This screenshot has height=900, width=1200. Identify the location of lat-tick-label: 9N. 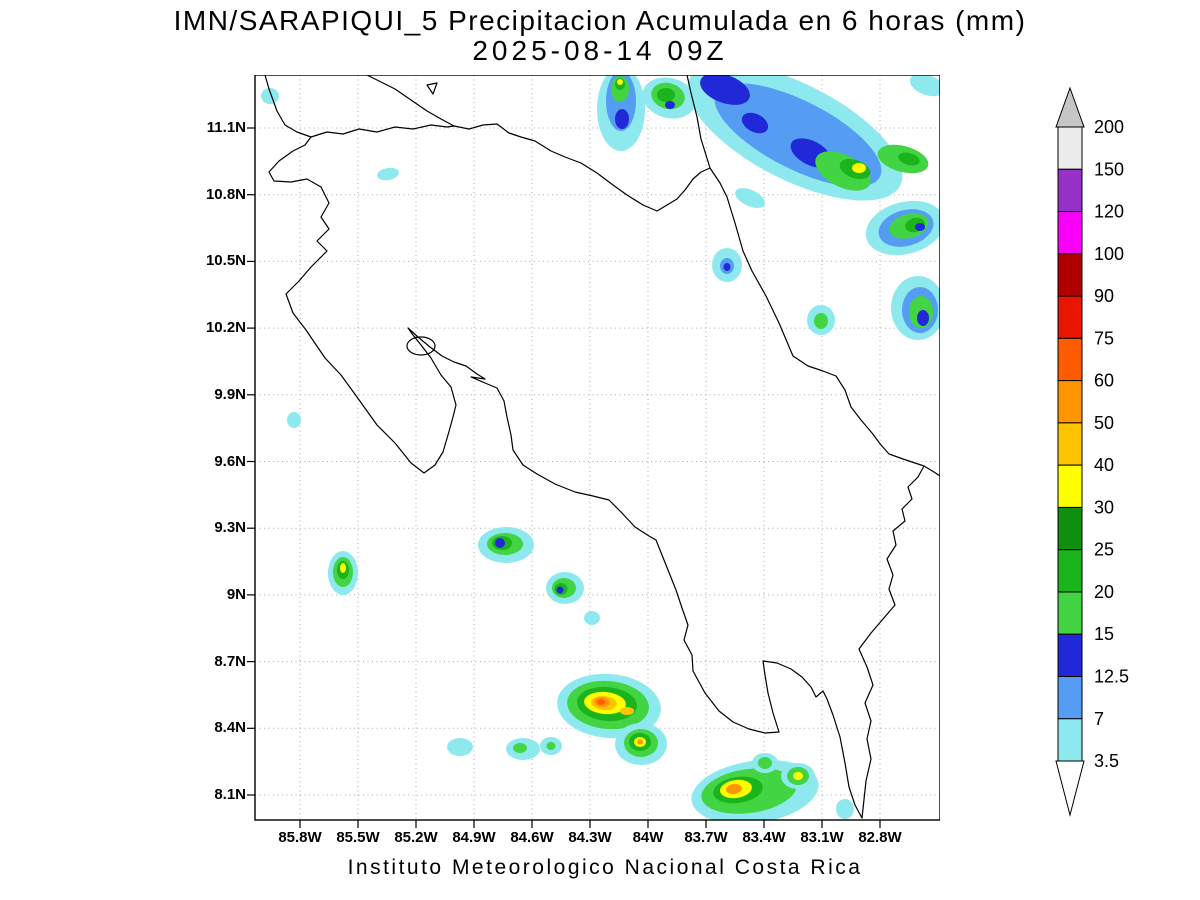
(236, 594).